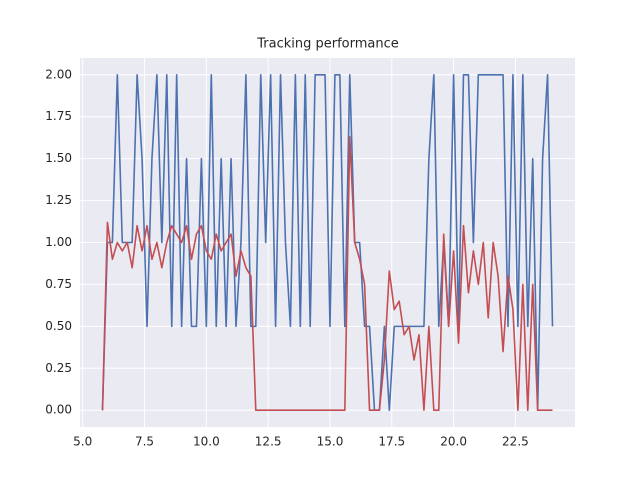 The width and height of the screenshot is (640, 480). I want to click on y-tick-label: 0.75, so click(58, 284).